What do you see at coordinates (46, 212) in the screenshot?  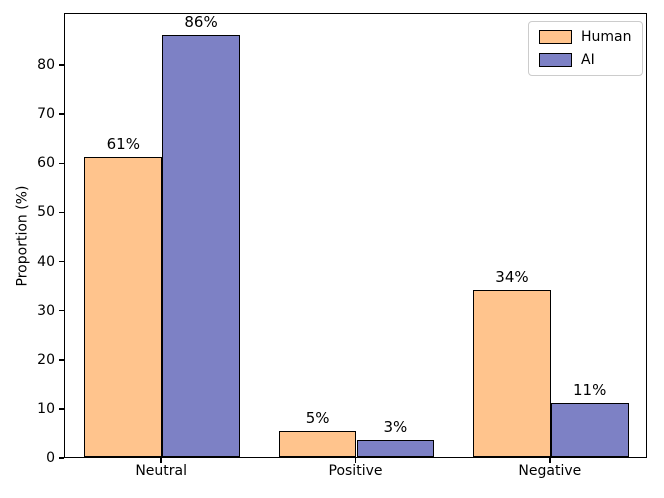 I see `y-tick-label: 50` at bounding box center [46, 212].